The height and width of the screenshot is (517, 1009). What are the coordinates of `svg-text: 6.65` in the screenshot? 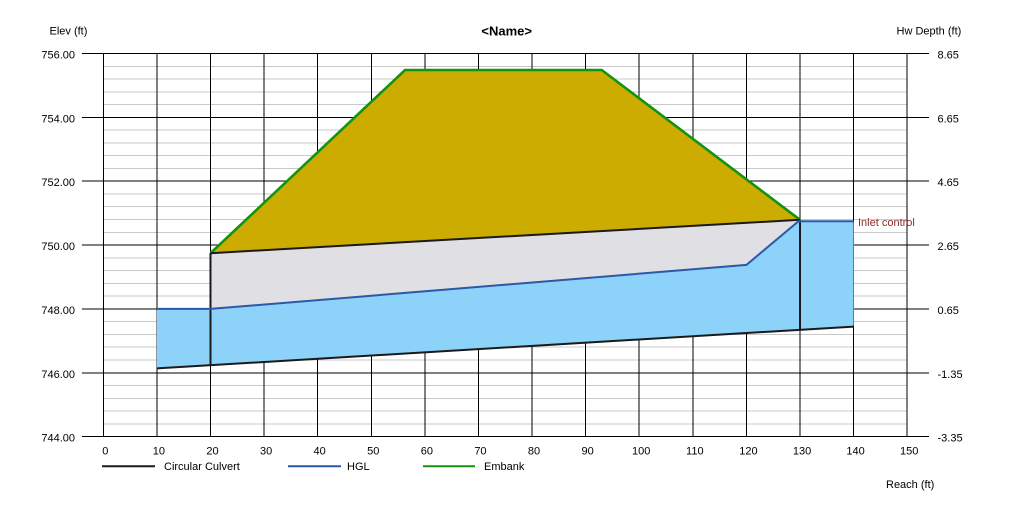 It's located at (948, 119).